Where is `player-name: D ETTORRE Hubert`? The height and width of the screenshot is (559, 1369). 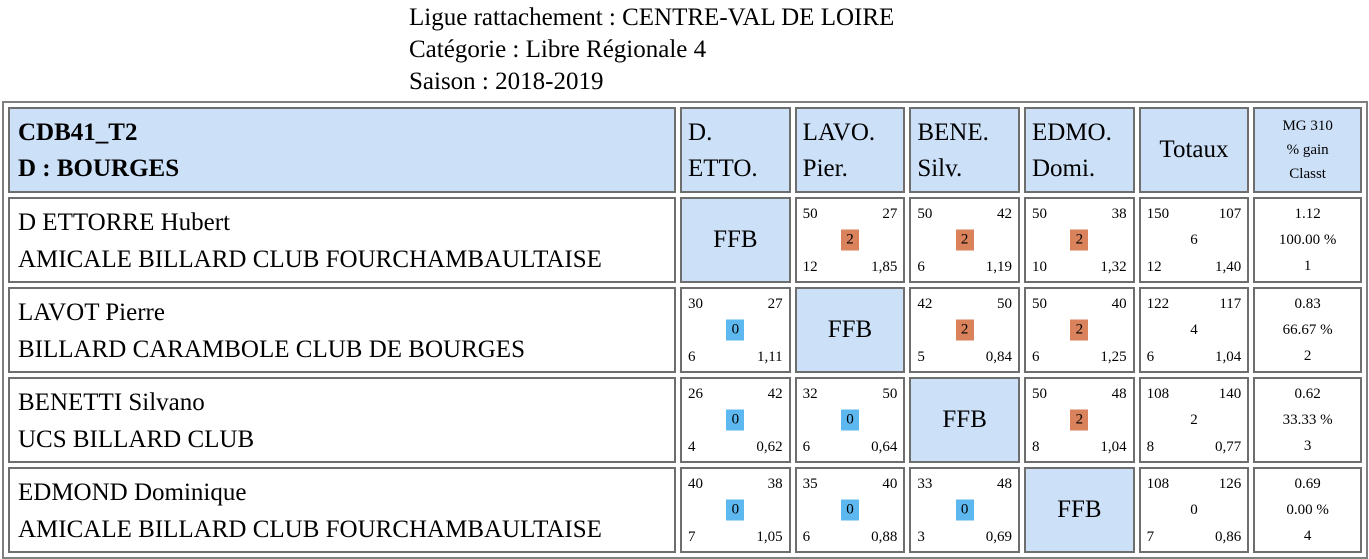 player-name: D ETTORRE Hubert is located at coordinates (124, 222).